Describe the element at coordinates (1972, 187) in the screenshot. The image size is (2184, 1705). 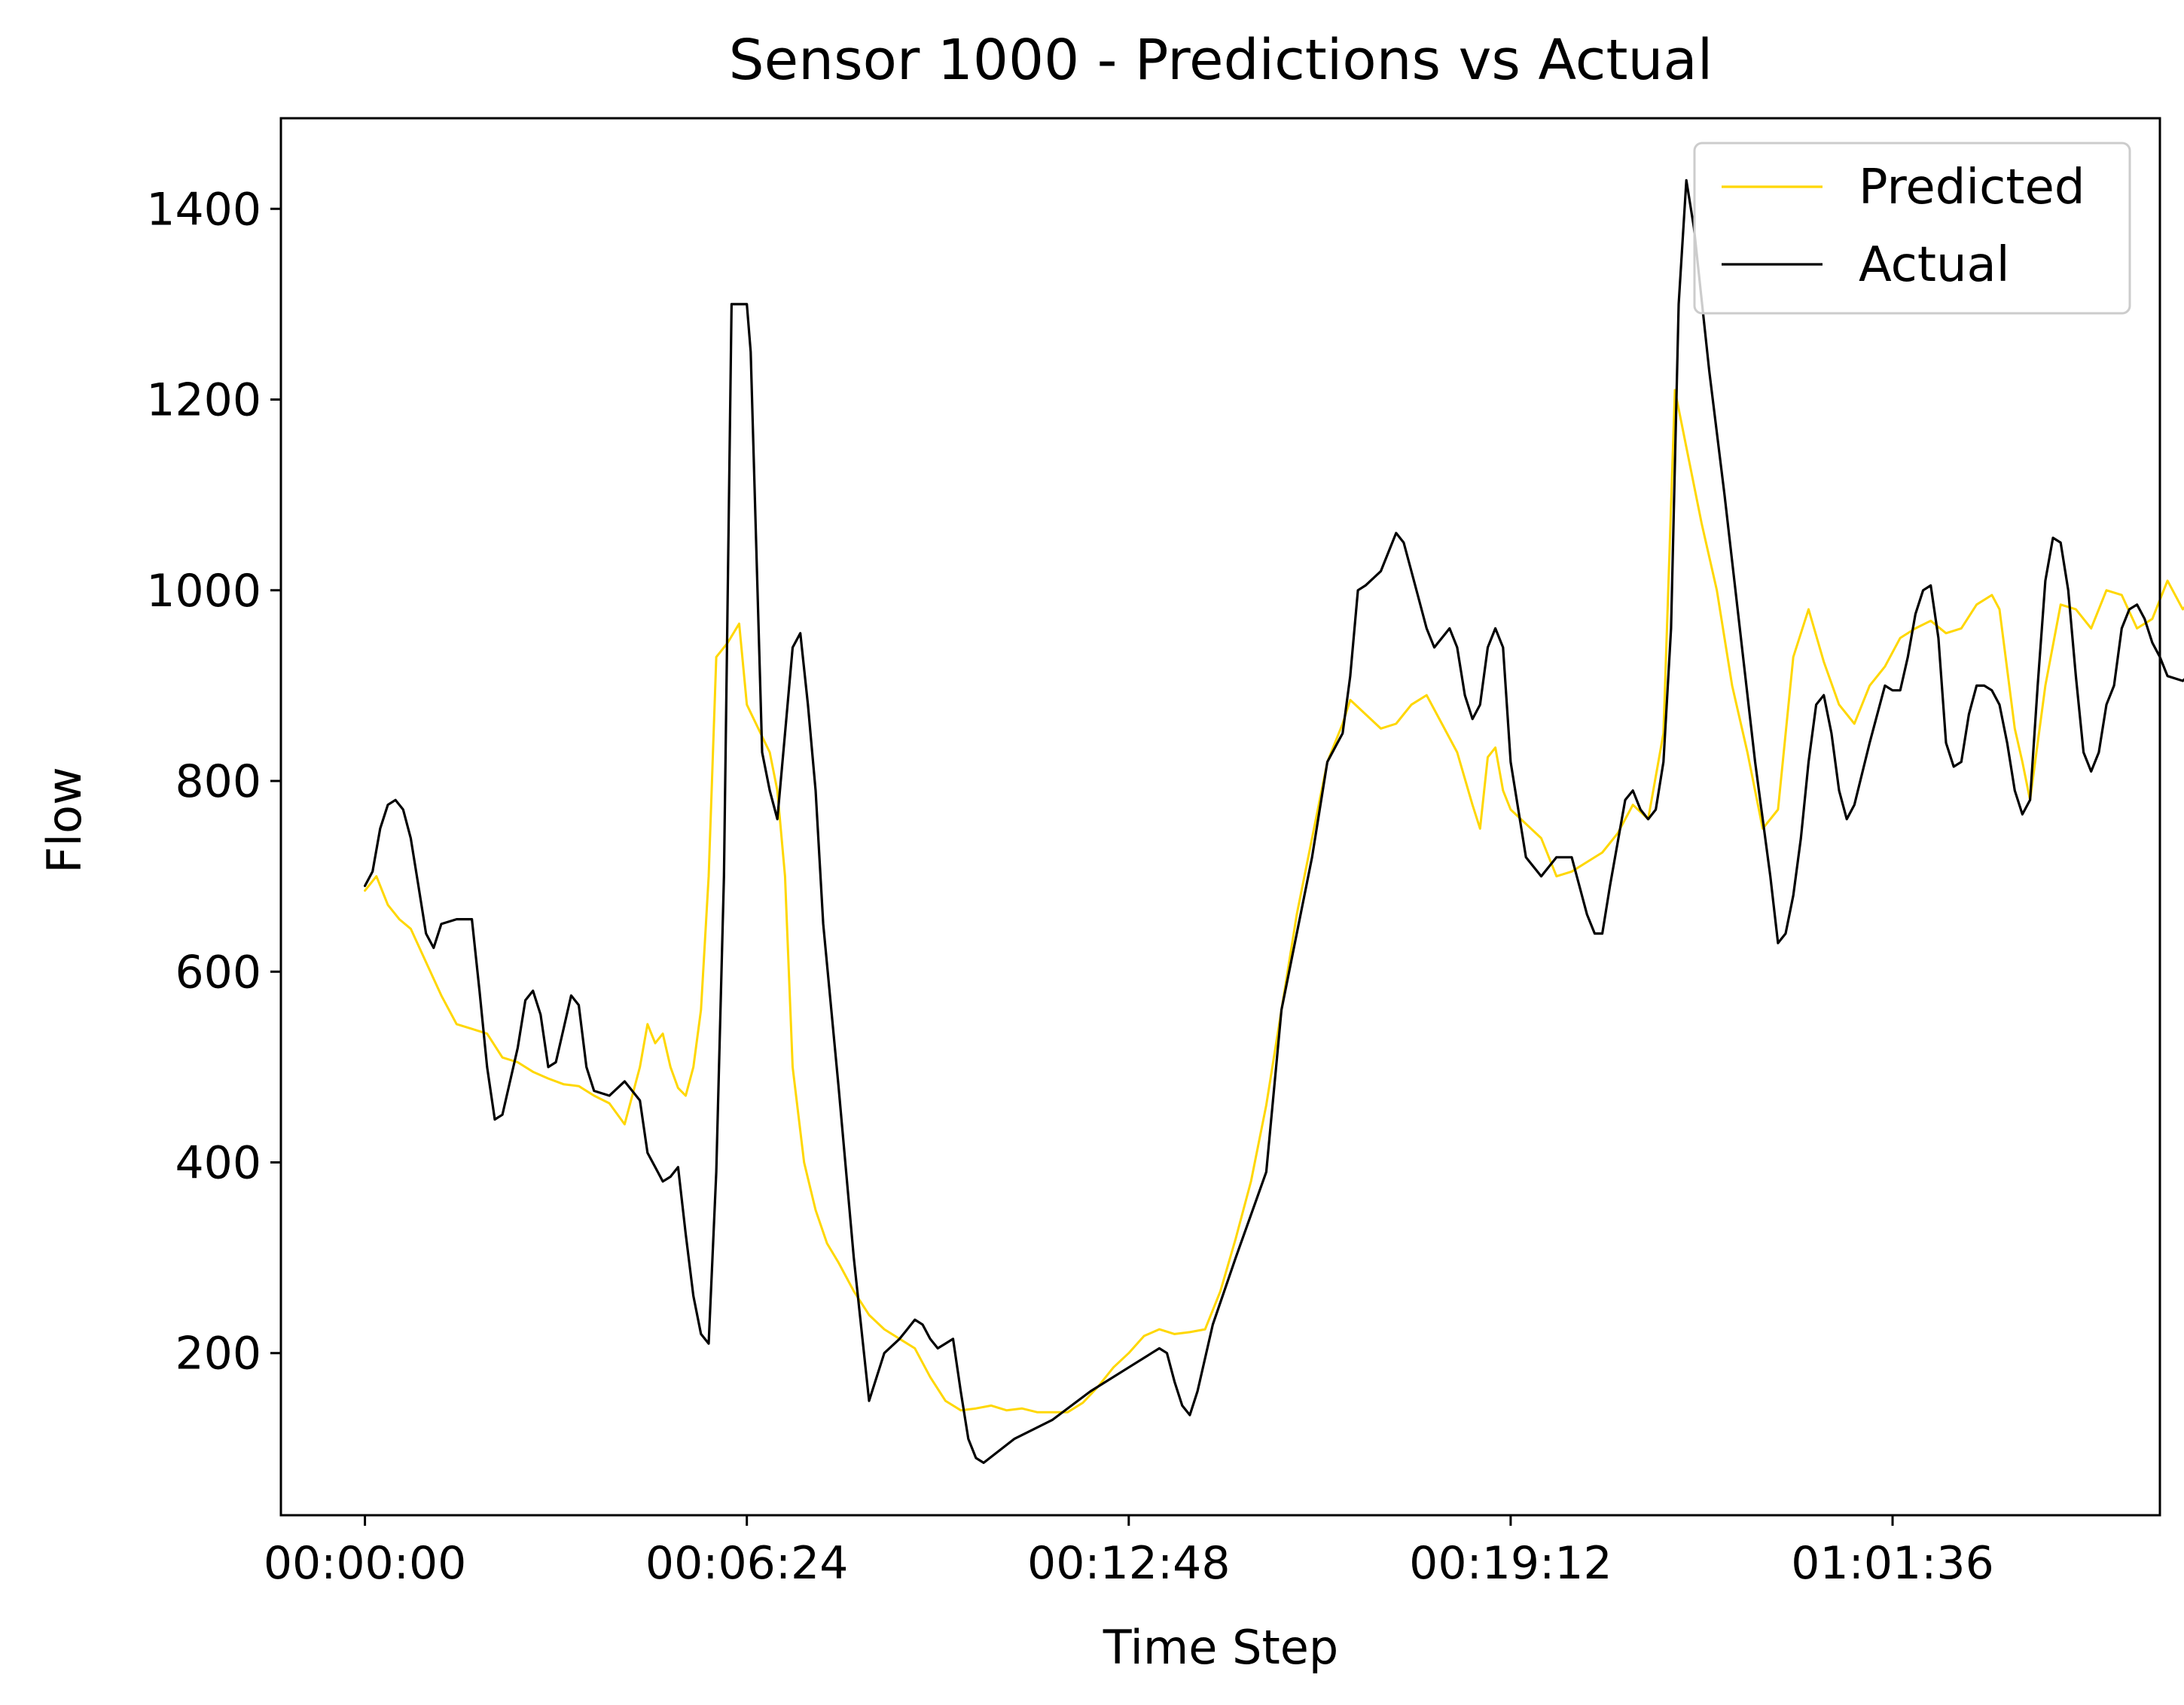
I see `legend-label-predicted: Predicted` at that location.